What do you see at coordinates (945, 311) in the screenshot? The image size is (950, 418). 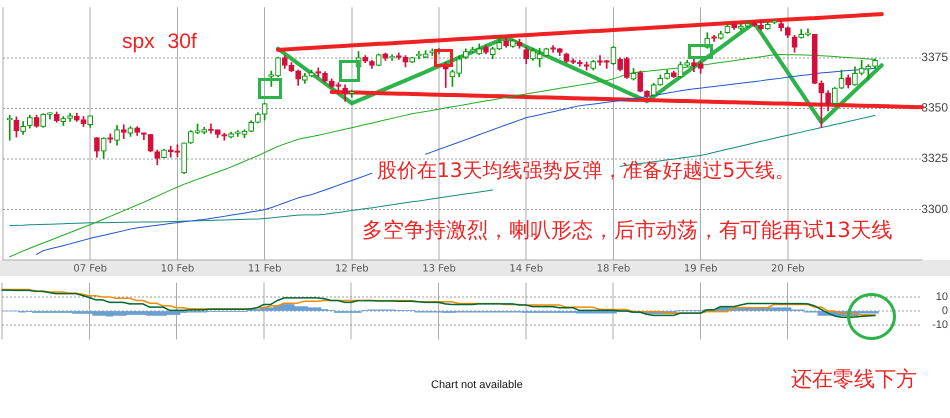 I see `y-tick-label: 0` at bounding box center [945, 311].